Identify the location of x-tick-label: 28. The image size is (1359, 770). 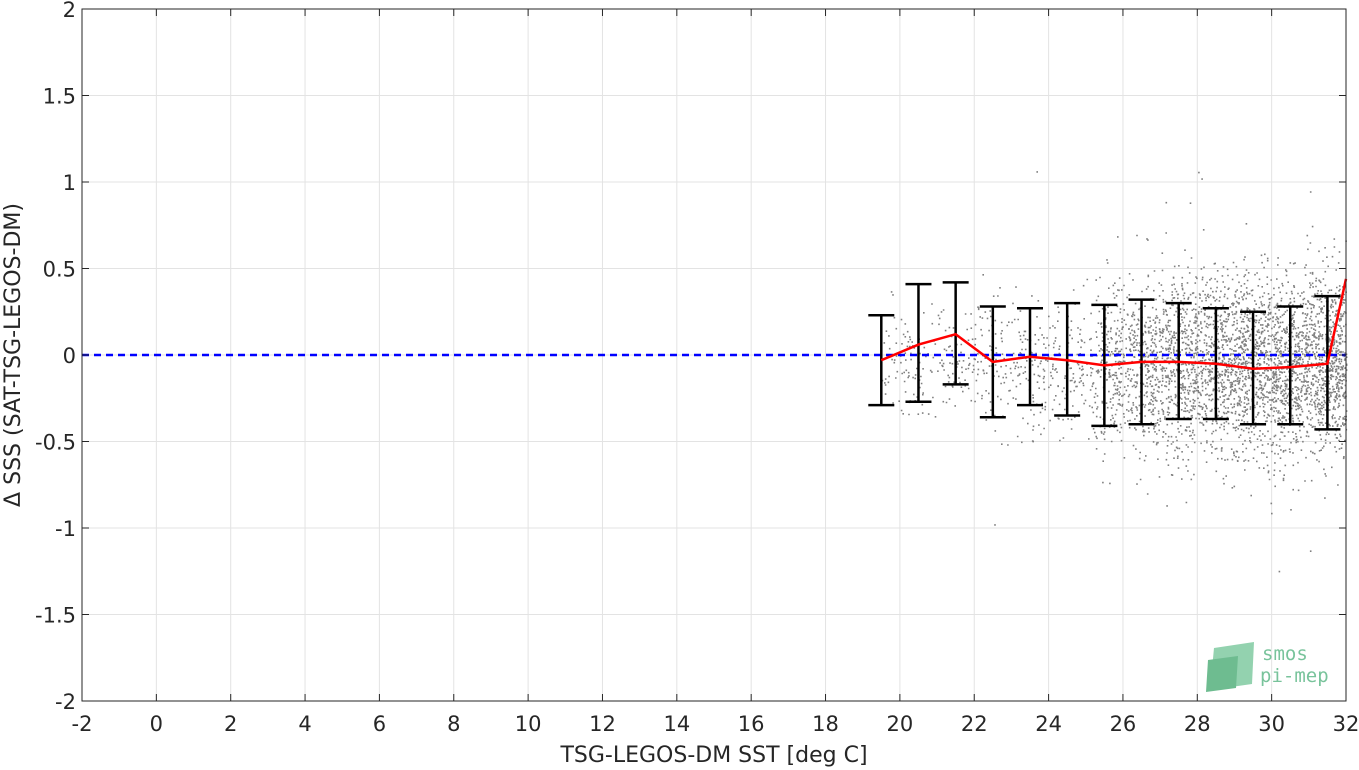
(1197, 724).